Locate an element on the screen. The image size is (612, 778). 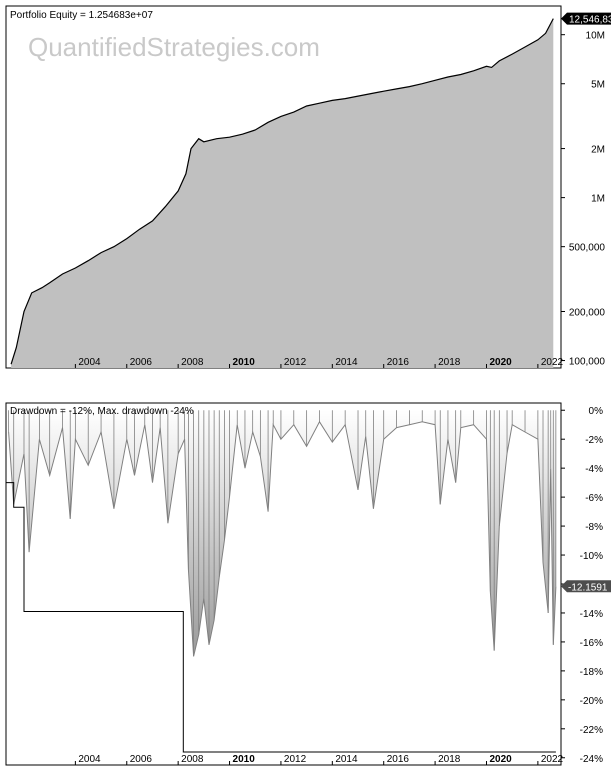
equity-y-tick-label: 2M is located at coordinates (598, 150).